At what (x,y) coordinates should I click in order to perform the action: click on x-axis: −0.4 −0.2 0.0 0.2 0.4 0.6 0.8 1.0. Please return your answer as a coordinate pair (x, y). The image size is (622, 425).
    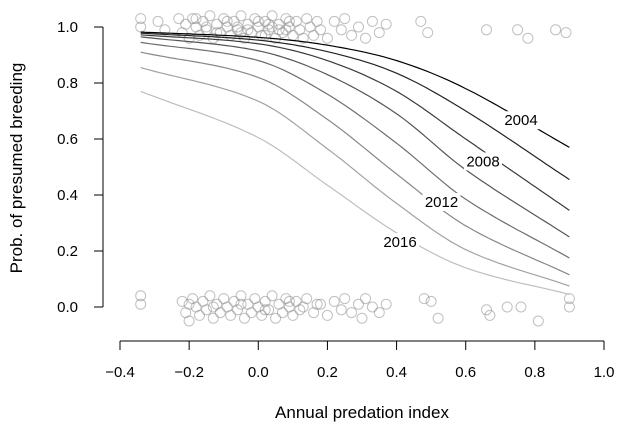
    Looking at the image, I should click on (359, 360).